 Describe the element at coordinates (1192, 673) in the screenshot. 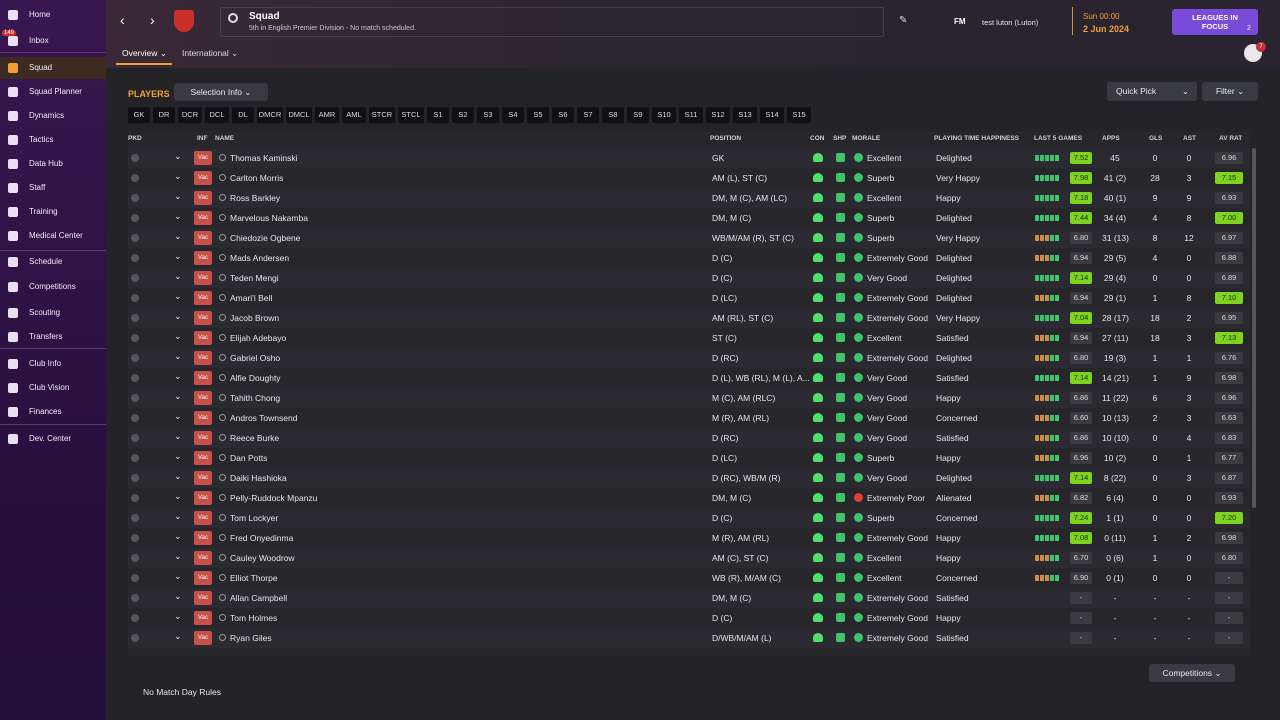

I see `competitions-button: Competitions ⌄` at that location.